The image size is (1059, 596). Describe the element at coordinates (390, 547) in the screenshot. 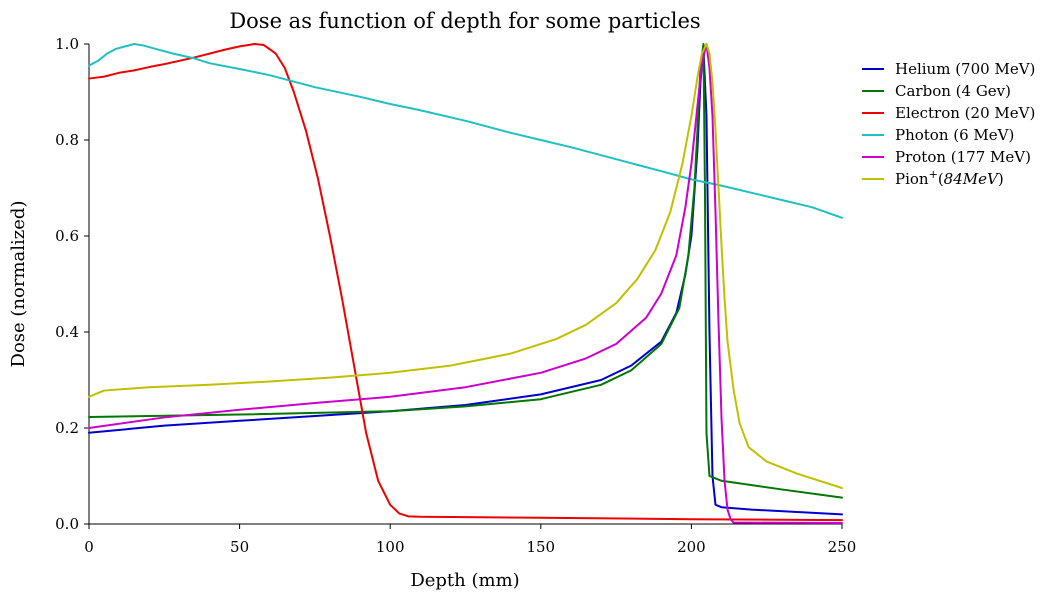

I see `x-tick-label: 100` at that location.